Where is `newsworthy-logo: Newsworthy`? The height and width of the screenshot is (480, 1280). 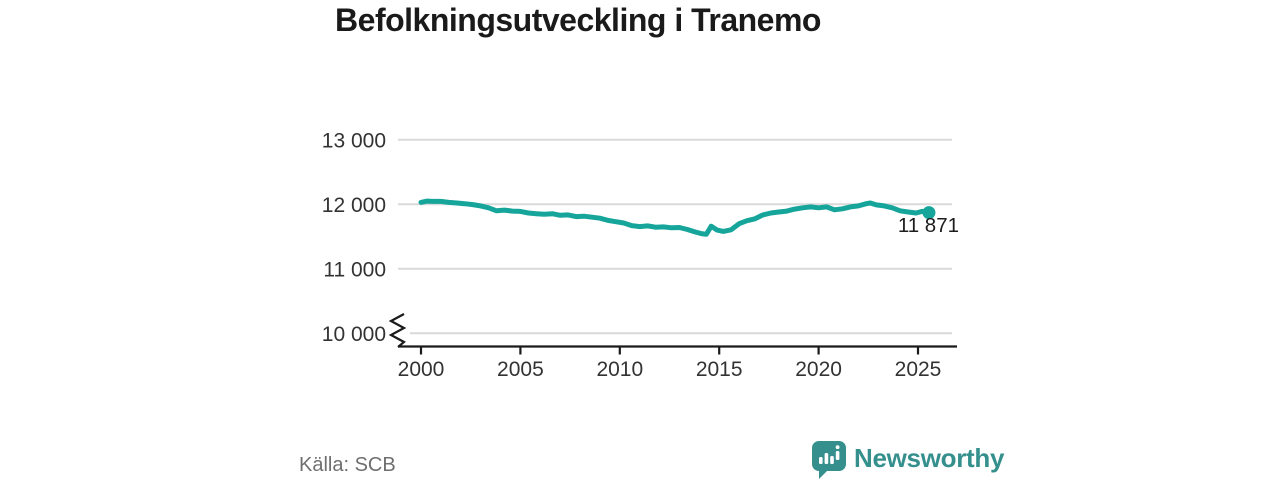
newsworthy-logo: Newsworthy is located at coordinates (908, 460).